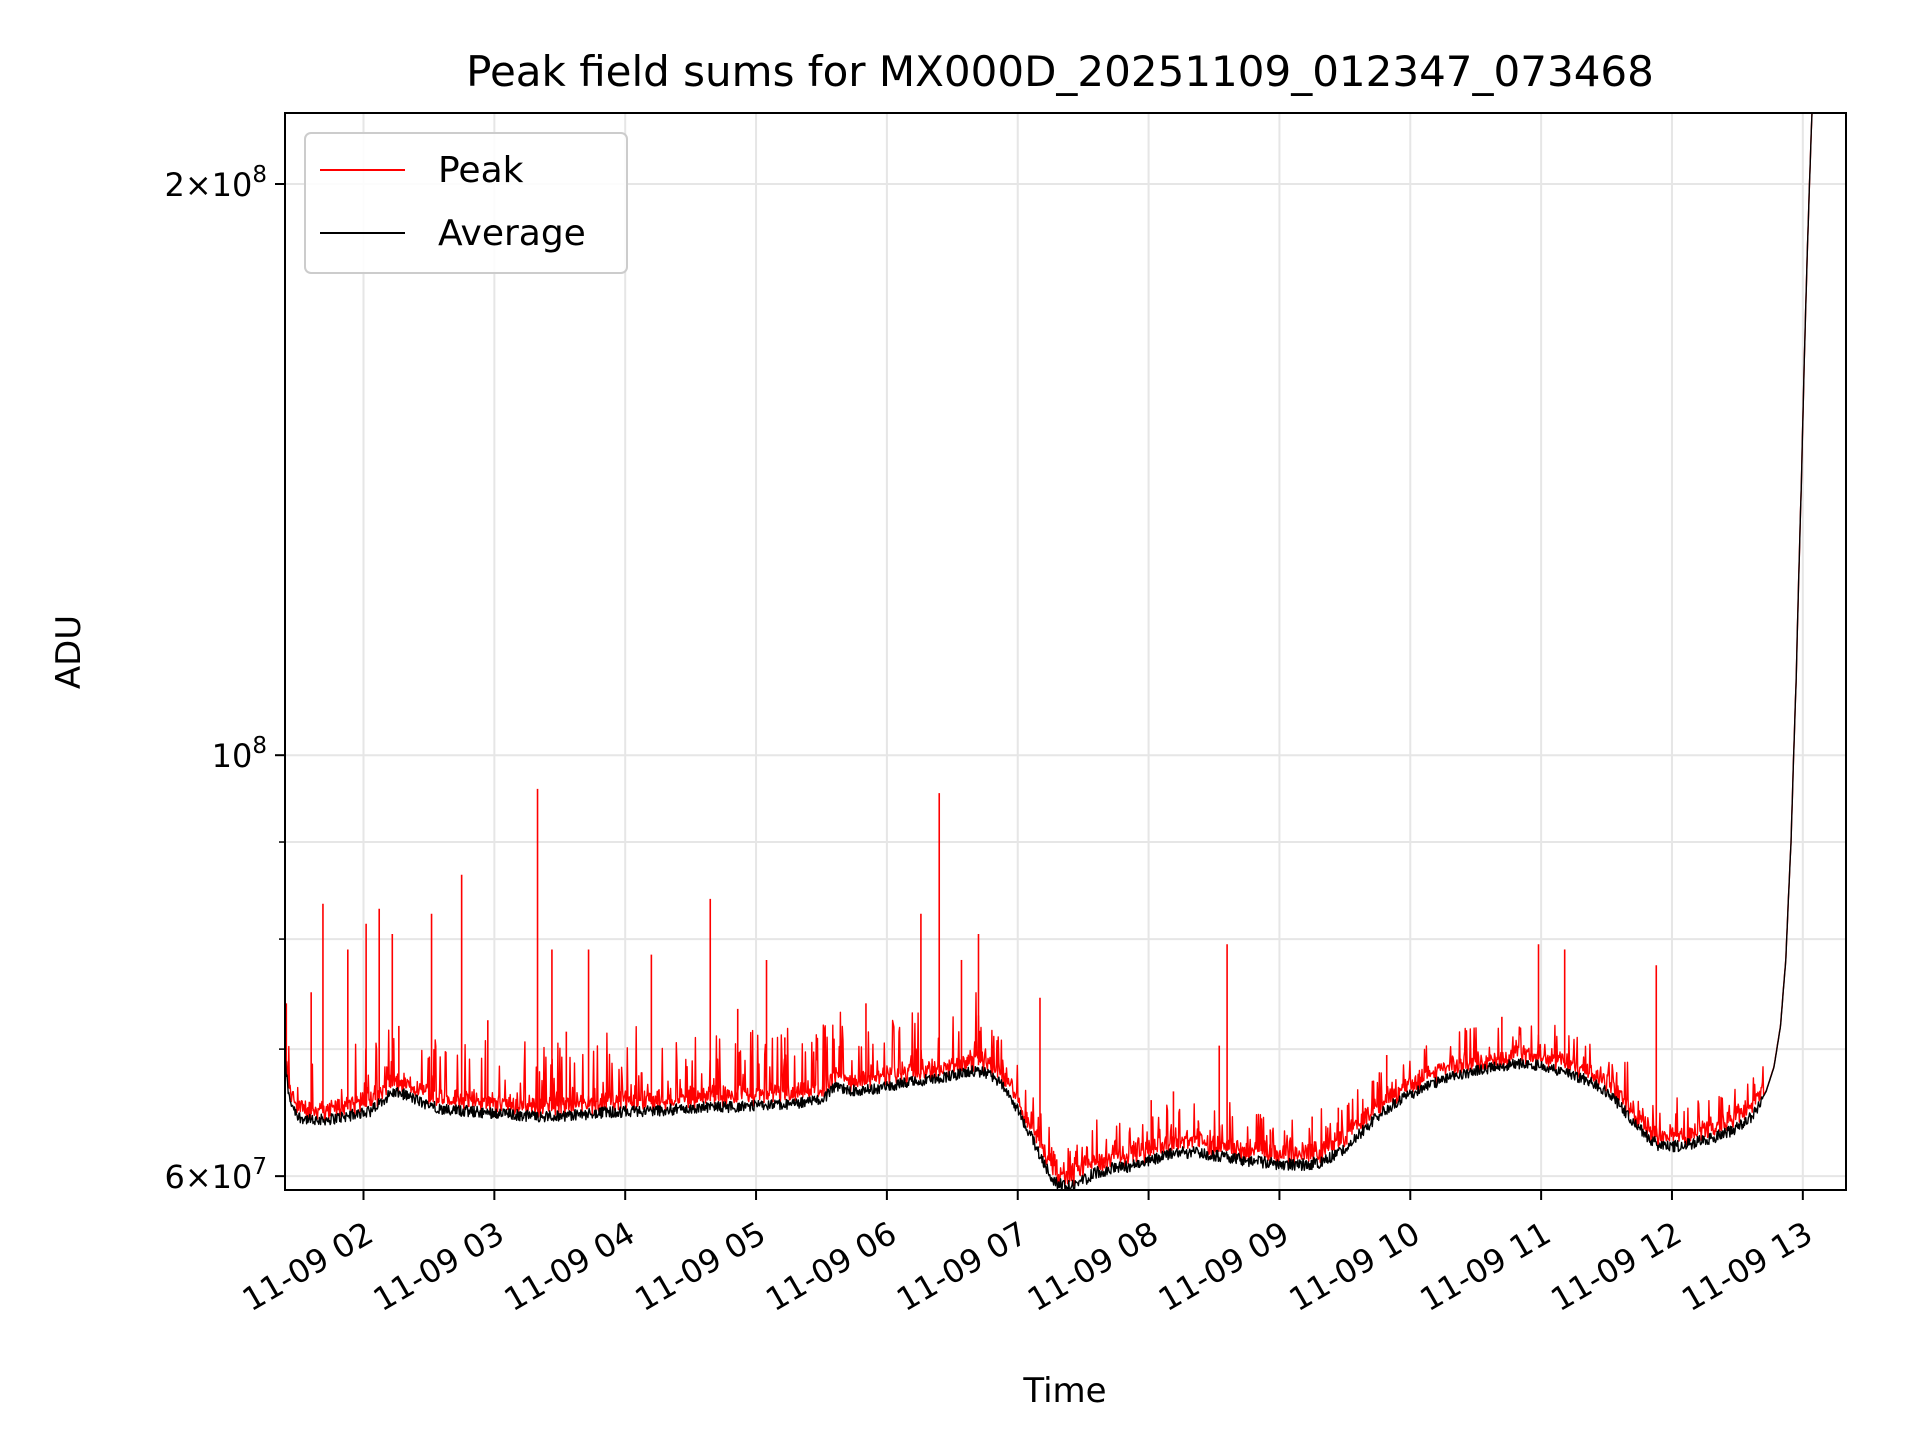 The width and height of the screenshot is (1920, 1440). Describe the element at coordinates (215, 183) in the screenshot. I see `y-tick-label: 2×108` at that location.